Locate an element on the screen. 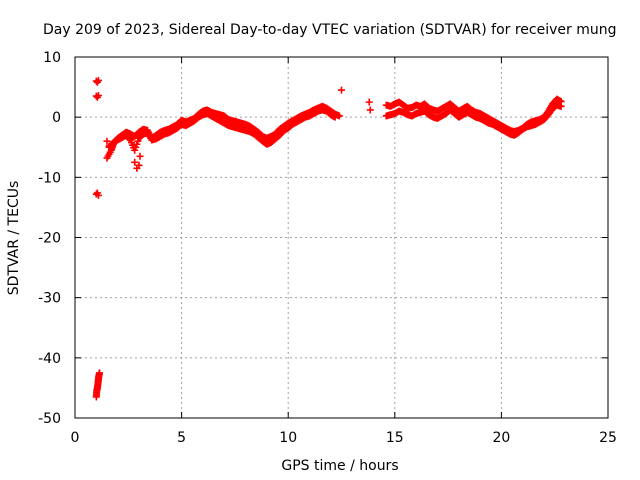 This screenshot has height=480, width=640. y-tick-label: -20 is located at coordinates (49, 239).